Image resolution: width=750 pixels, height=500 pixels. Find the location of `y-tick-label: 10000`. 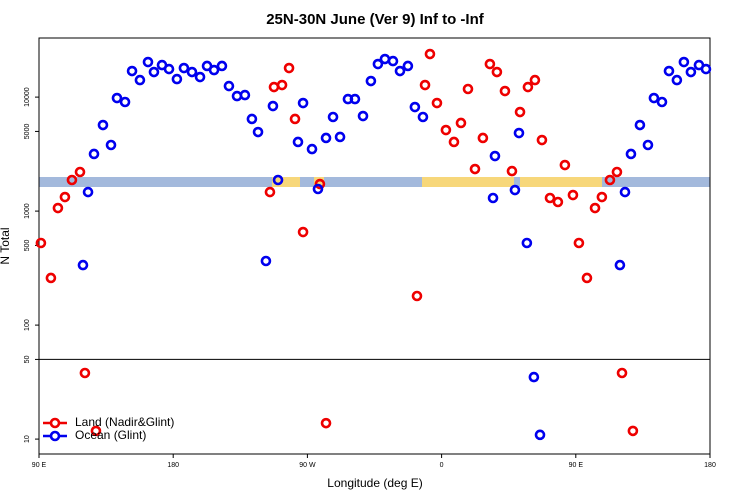

y-tick-label: 10000 is located at coordinates (27, 97).